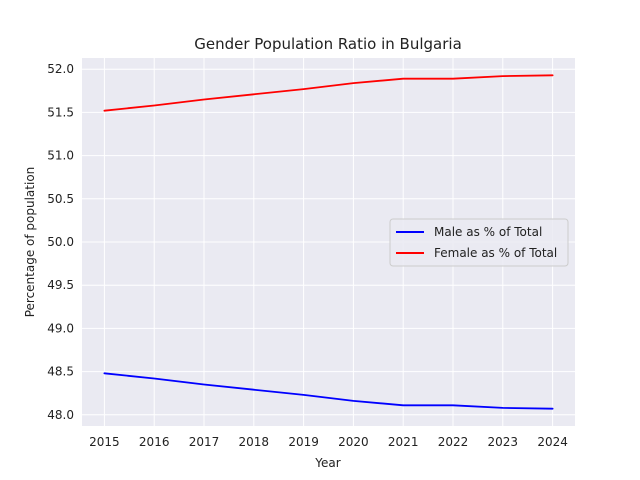 This screenshot has width=640, height=480. I want to click on x-tick-label: 2022, so click(453, 442).